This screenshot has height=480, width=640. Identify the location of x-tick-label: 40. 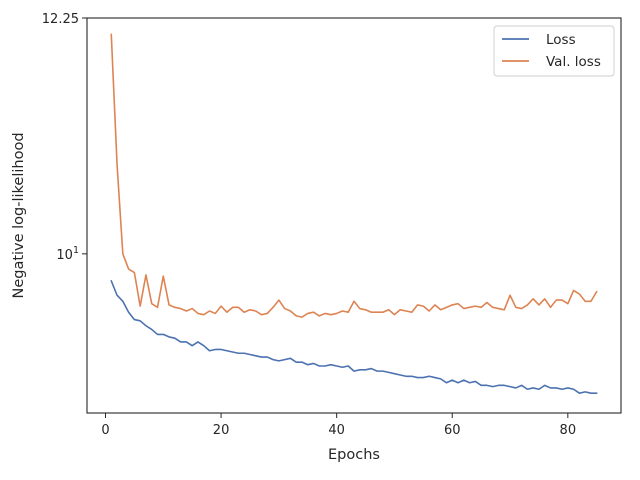
(336, 430).